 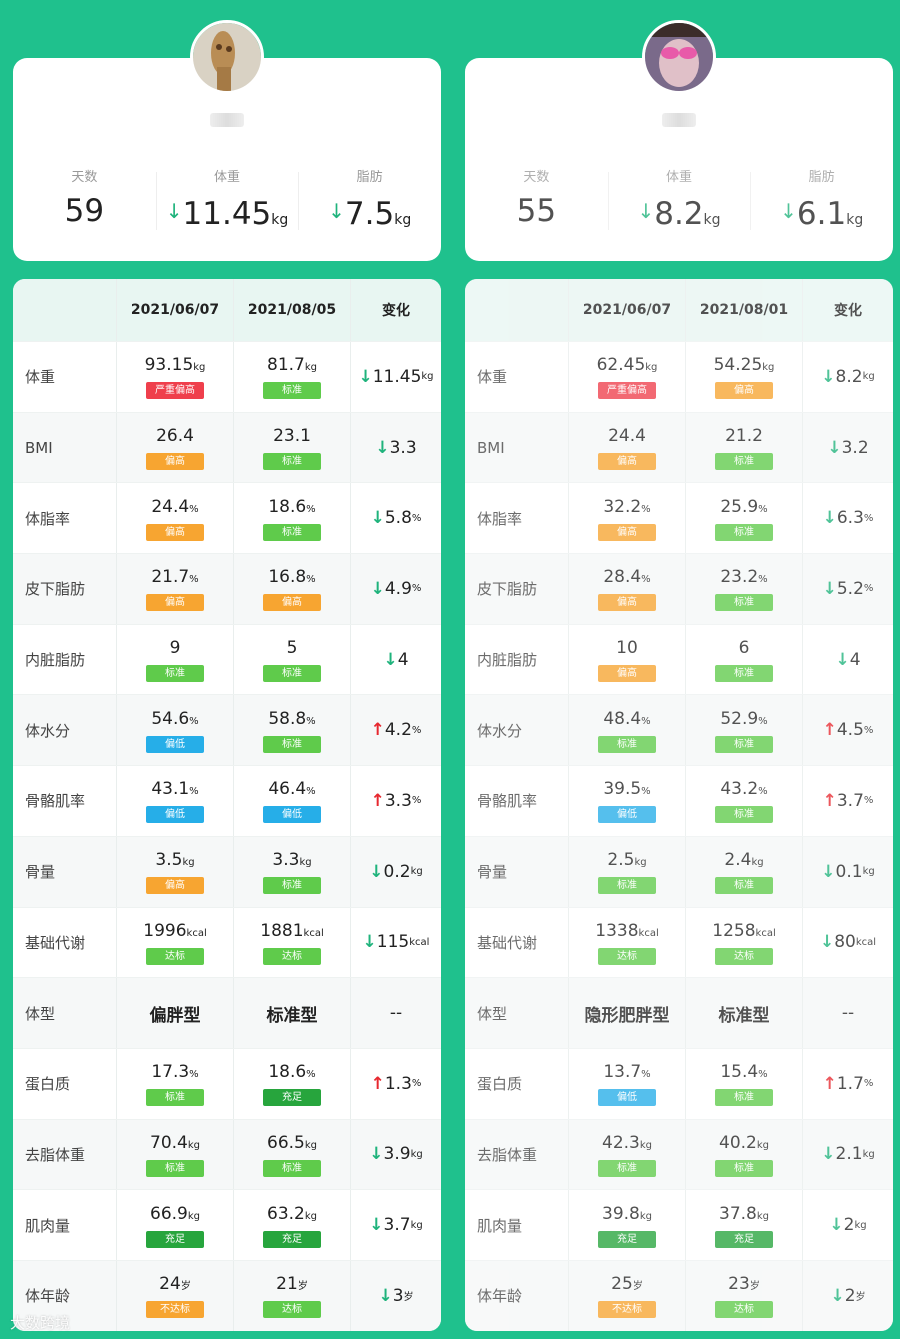 What do you see at coordinates (848, 730) in the screenshot?
I see `change-value: ↑ 4.5%` at bounding box center [848, 730].